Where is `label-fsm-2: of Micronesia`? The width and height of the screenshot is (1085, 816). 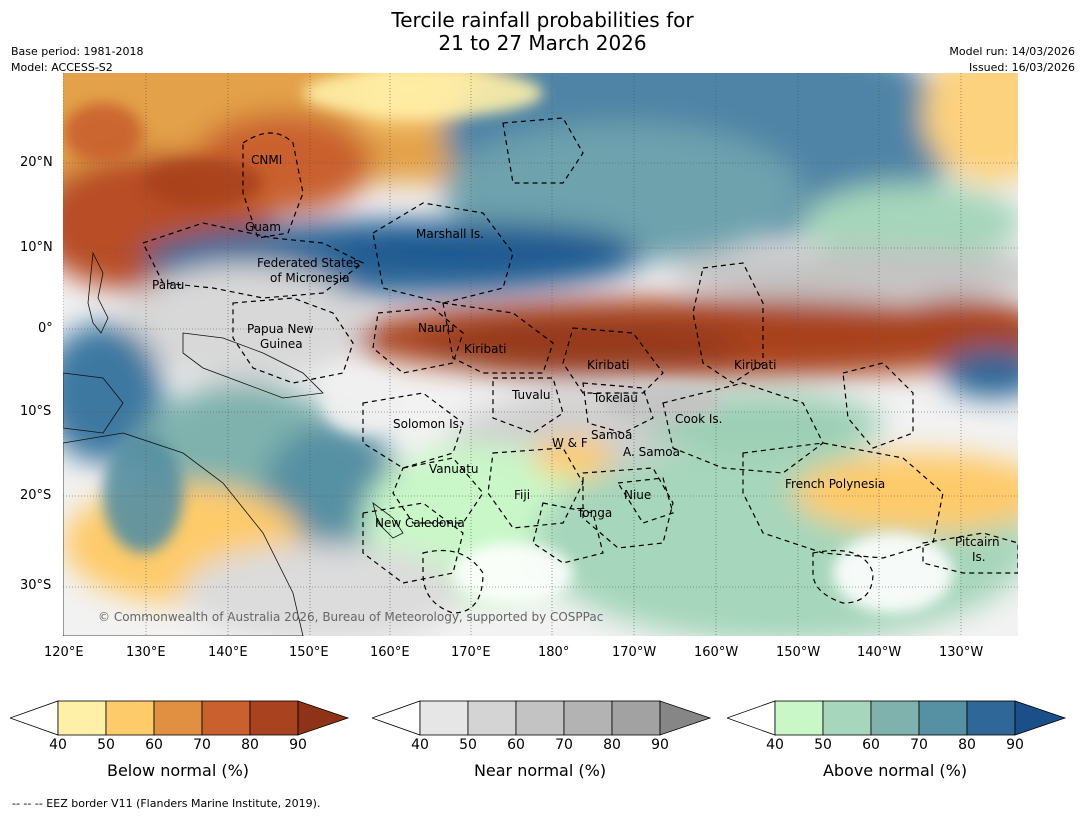
label-fsm-2: of Micronesia is located at coordinates (310, 278).